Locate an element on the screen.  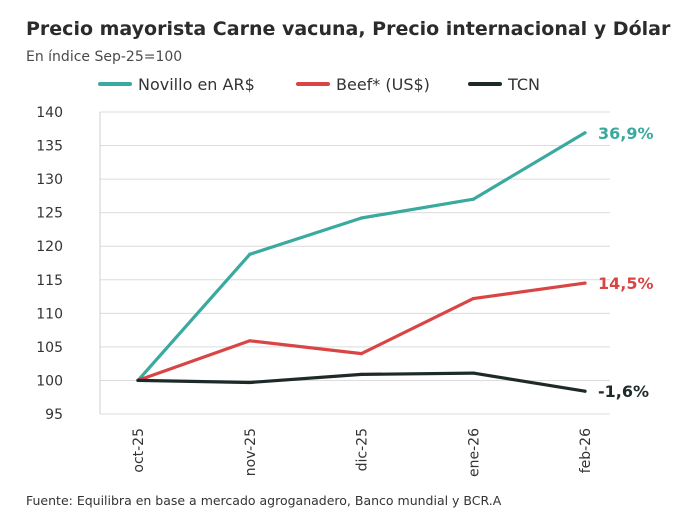
y-tick-label: 135 is located at coordinates (49, 147).